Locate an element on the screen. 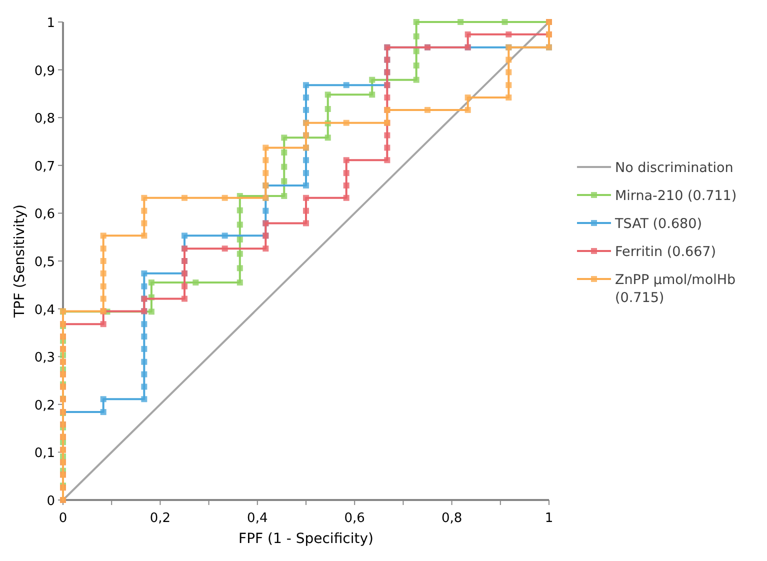 The image size is (767, 561). y-tick-label: 0,3 is located at coordinates (44, 358).